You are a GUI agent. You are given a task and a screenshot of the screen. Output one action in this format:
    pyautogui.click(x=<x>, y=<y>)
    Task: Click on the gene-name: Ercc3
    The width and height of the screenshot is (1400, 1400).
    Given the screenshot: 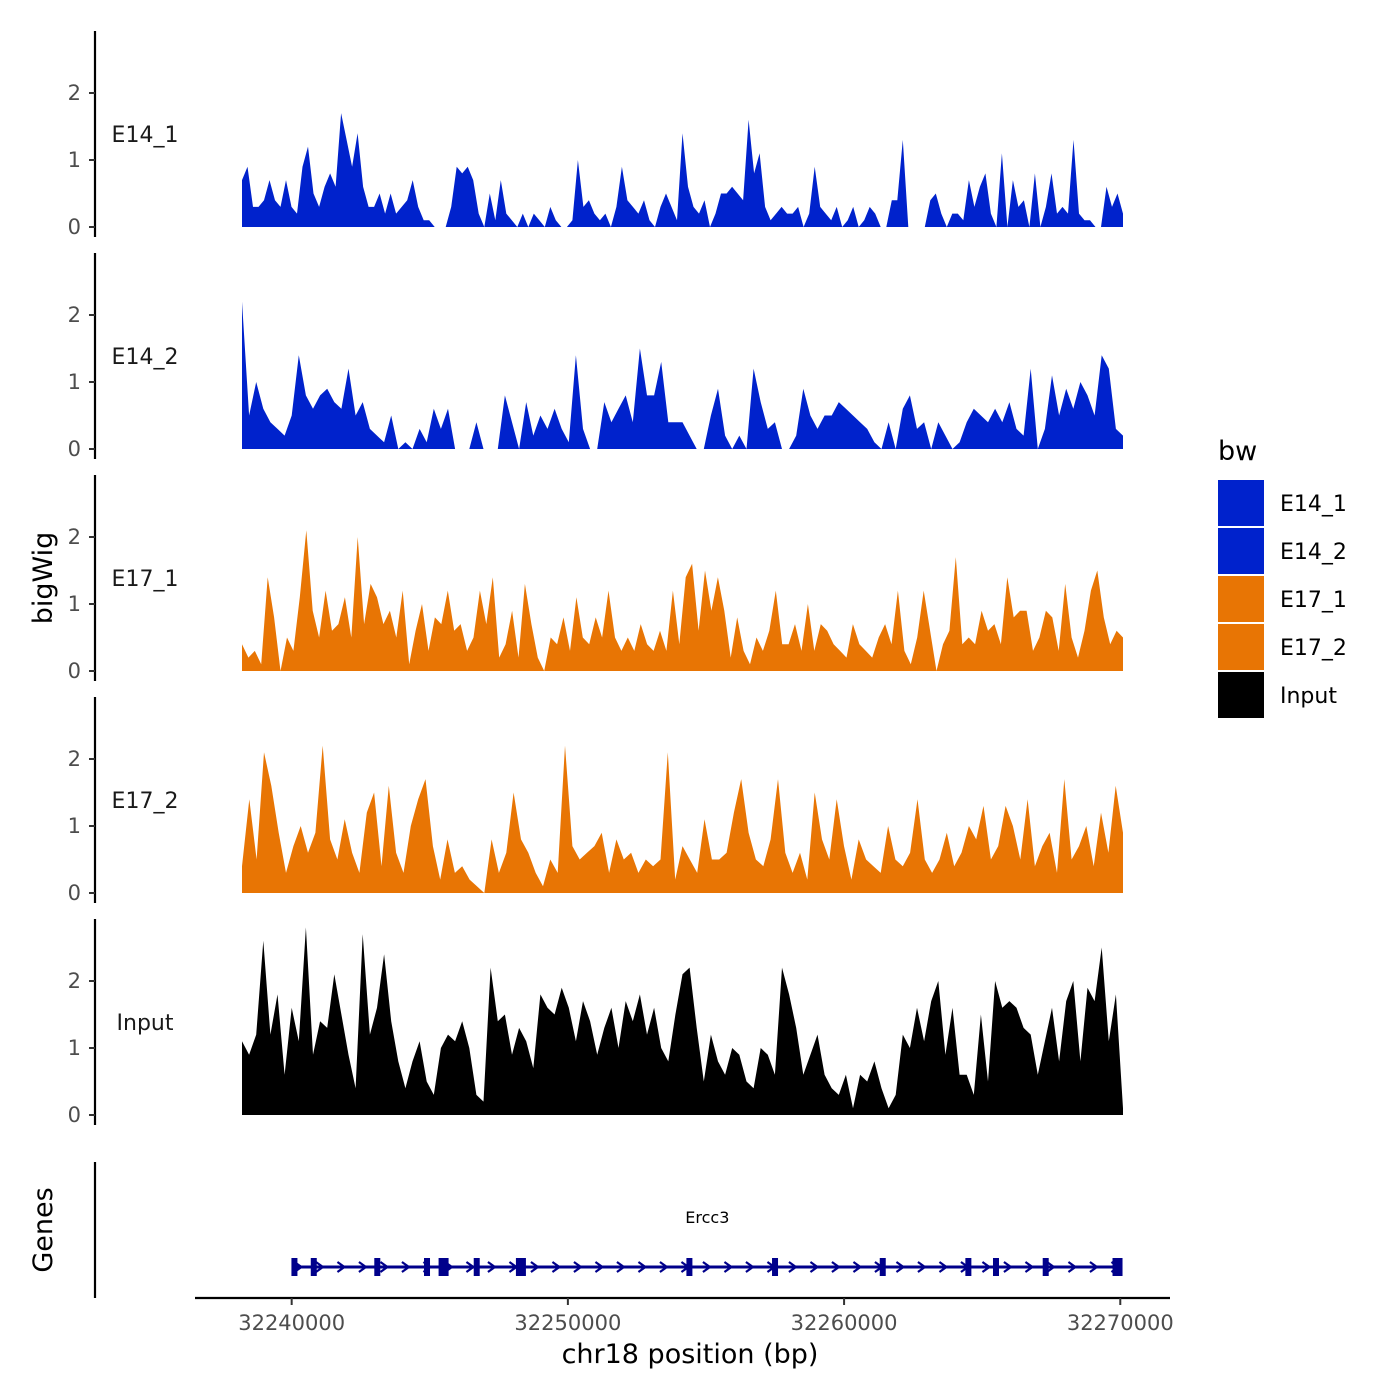 What is the action you would take?
    pyautogui.click(x=707, y=1217)
    